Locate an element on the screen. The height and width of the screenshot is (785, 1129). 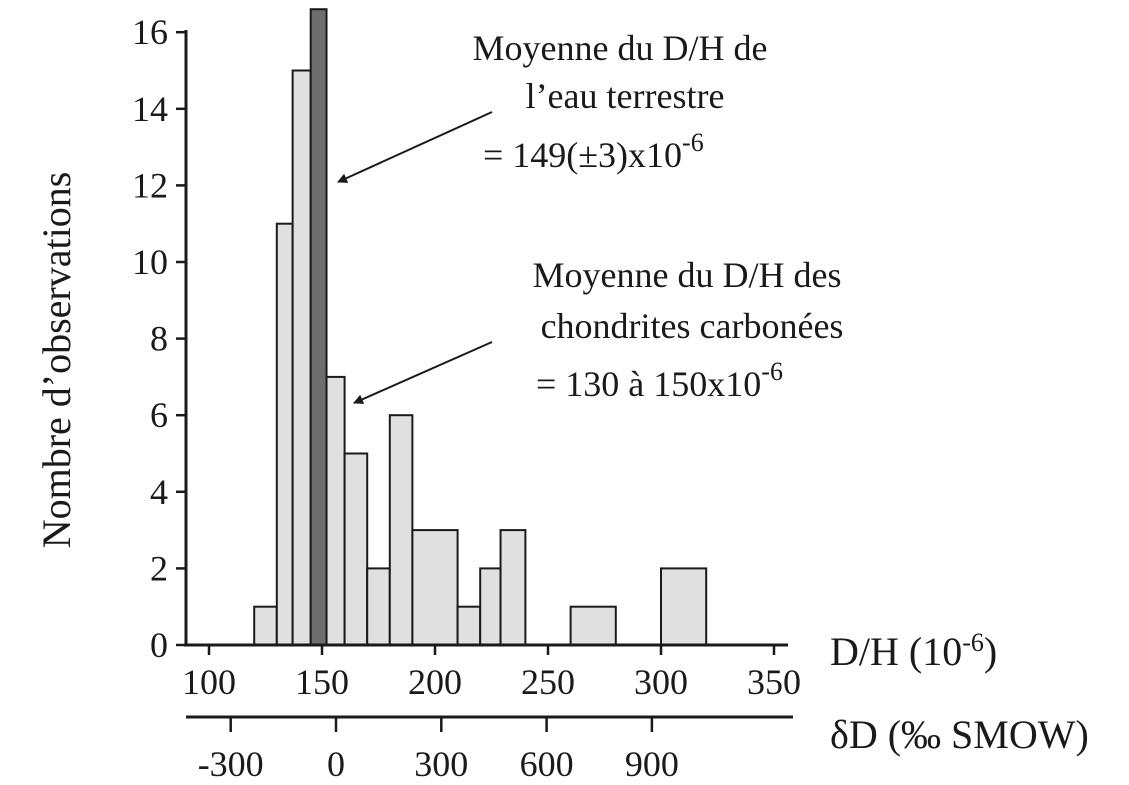
y-tick-label: 16 is located at coordinates (150, 32).